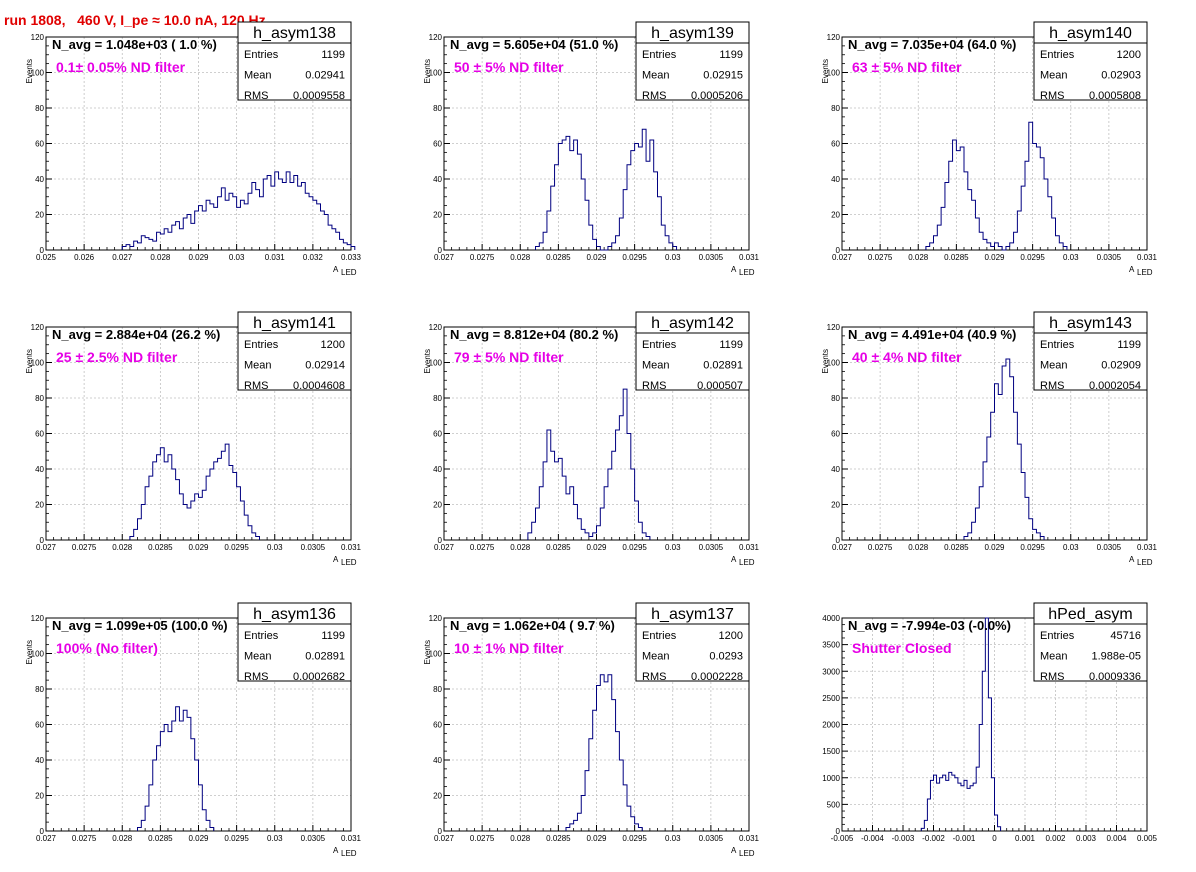 The image size is (1196, 872). Describe the element at coordinates (903, 838) in the screenshot. I see `x-tick-label: -0.003` at that location.